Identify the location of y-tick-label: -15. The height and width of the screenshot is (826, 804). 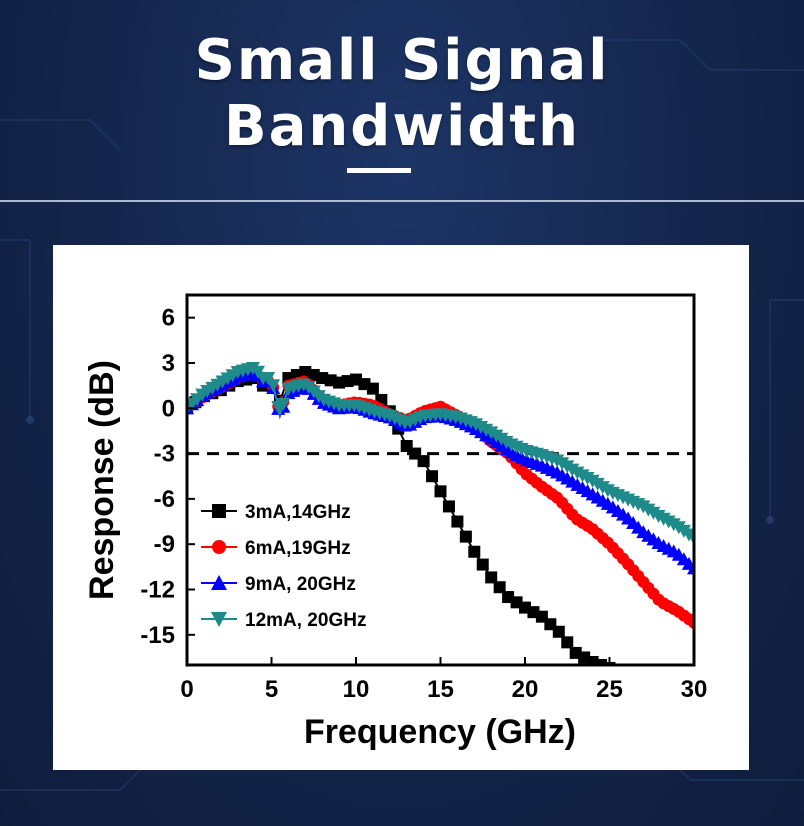
(157, 635).